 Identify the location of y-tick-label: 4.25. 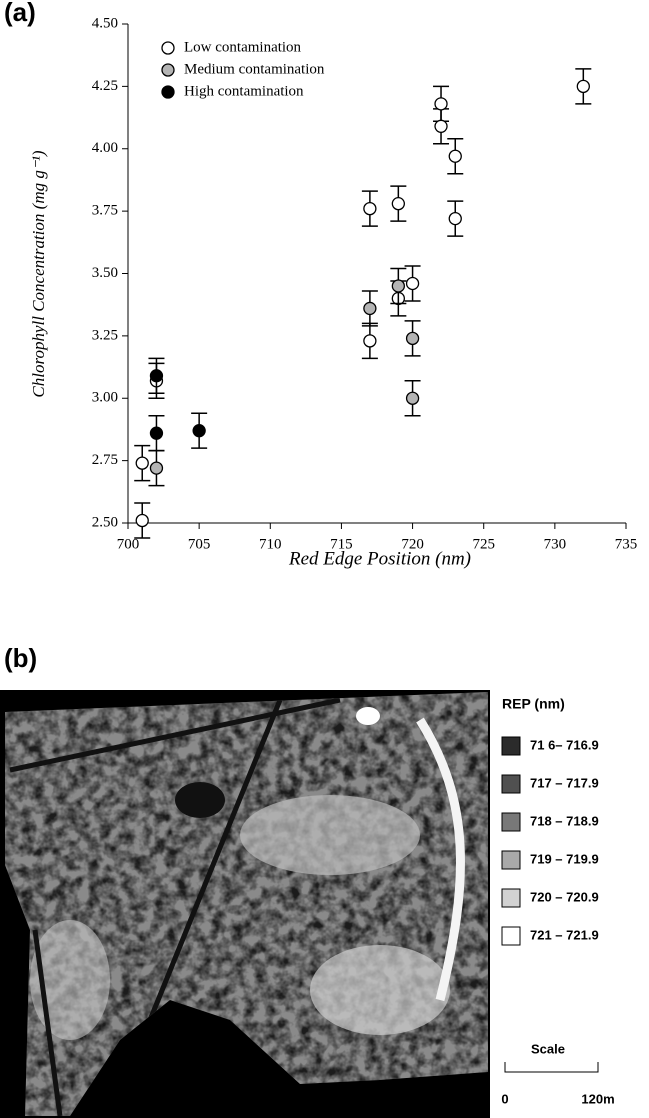
(105, 86).